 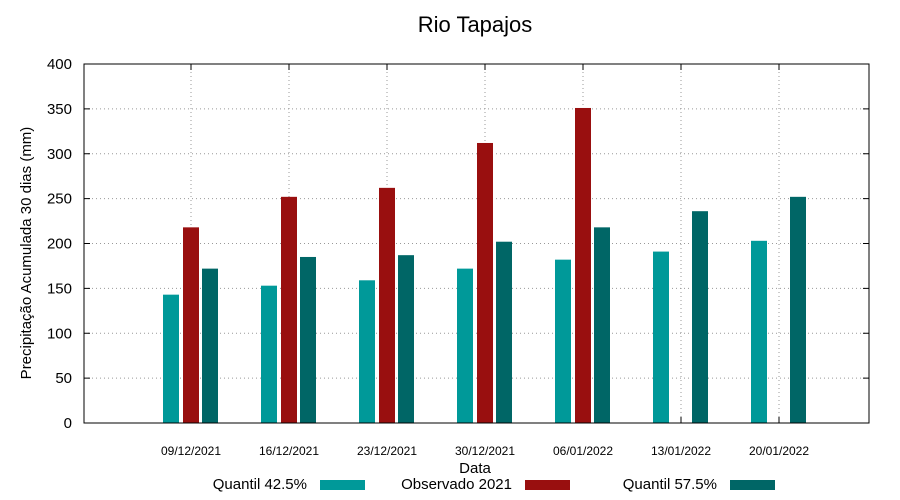 I want to click on x-tick-label: 30/12/2021, so click(x=485, y=451).